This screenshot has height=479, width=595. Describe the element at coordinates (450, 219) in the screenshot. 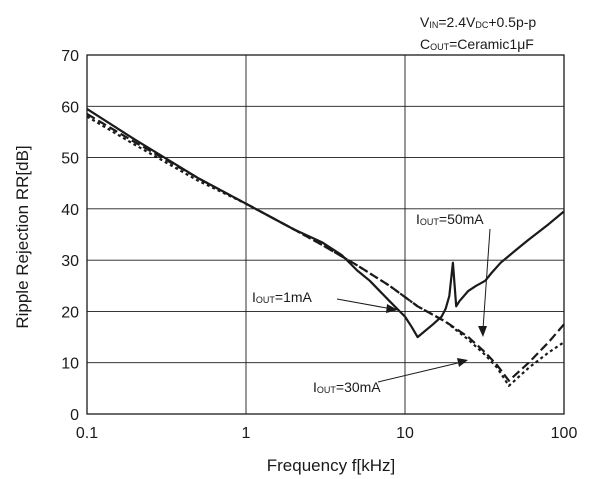

I see `annotation-iout-50ma-label: IOUT=50mA` at that location.